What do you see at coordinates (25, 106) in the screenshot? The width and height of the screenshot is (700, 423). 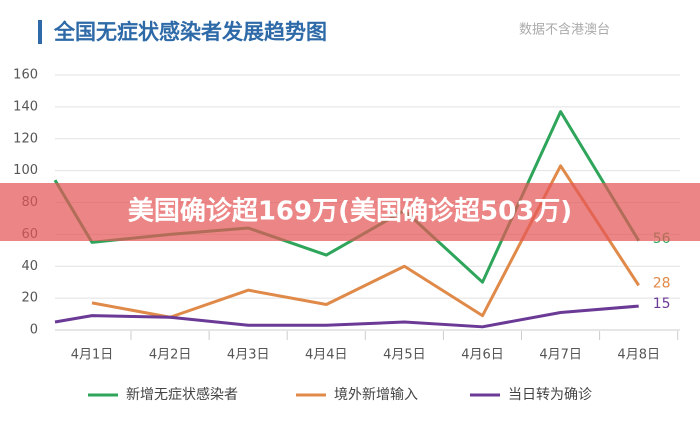 I see `y-tick-label: 140` at bounding box center [25, 106].